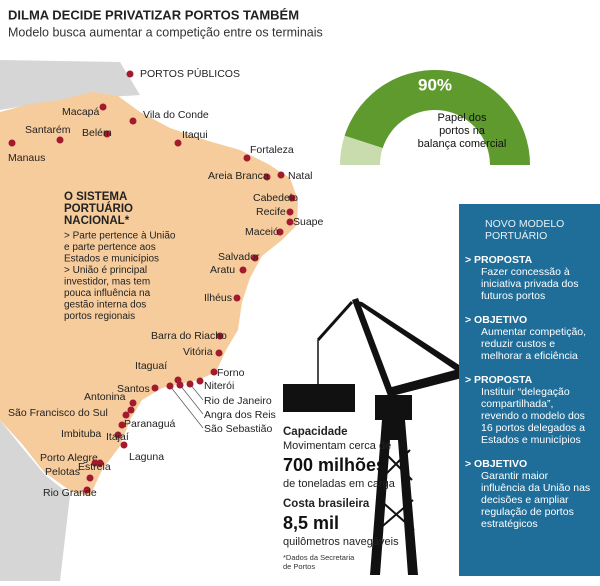 The image size is (600, 586). I want to click on port-label: Rio de Janeiro, so click(238, 401).